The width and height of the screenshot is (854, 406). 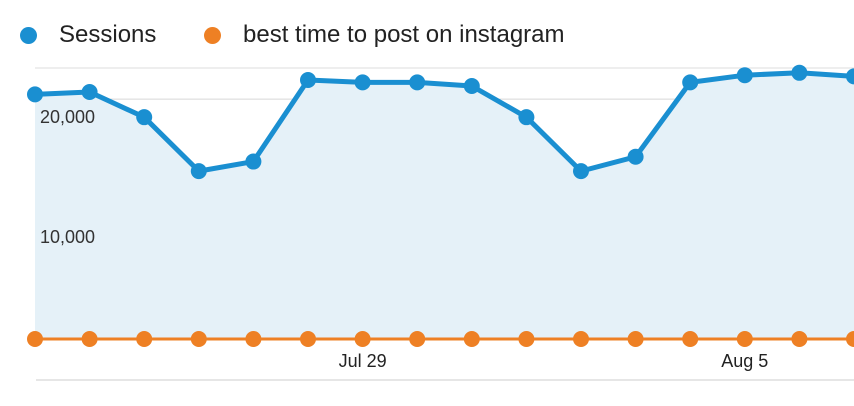 What do you see at coordinates (363, 361) in the screenshot?
I see `x-tick-label: Jul 29` at bounding box center [363, 361].